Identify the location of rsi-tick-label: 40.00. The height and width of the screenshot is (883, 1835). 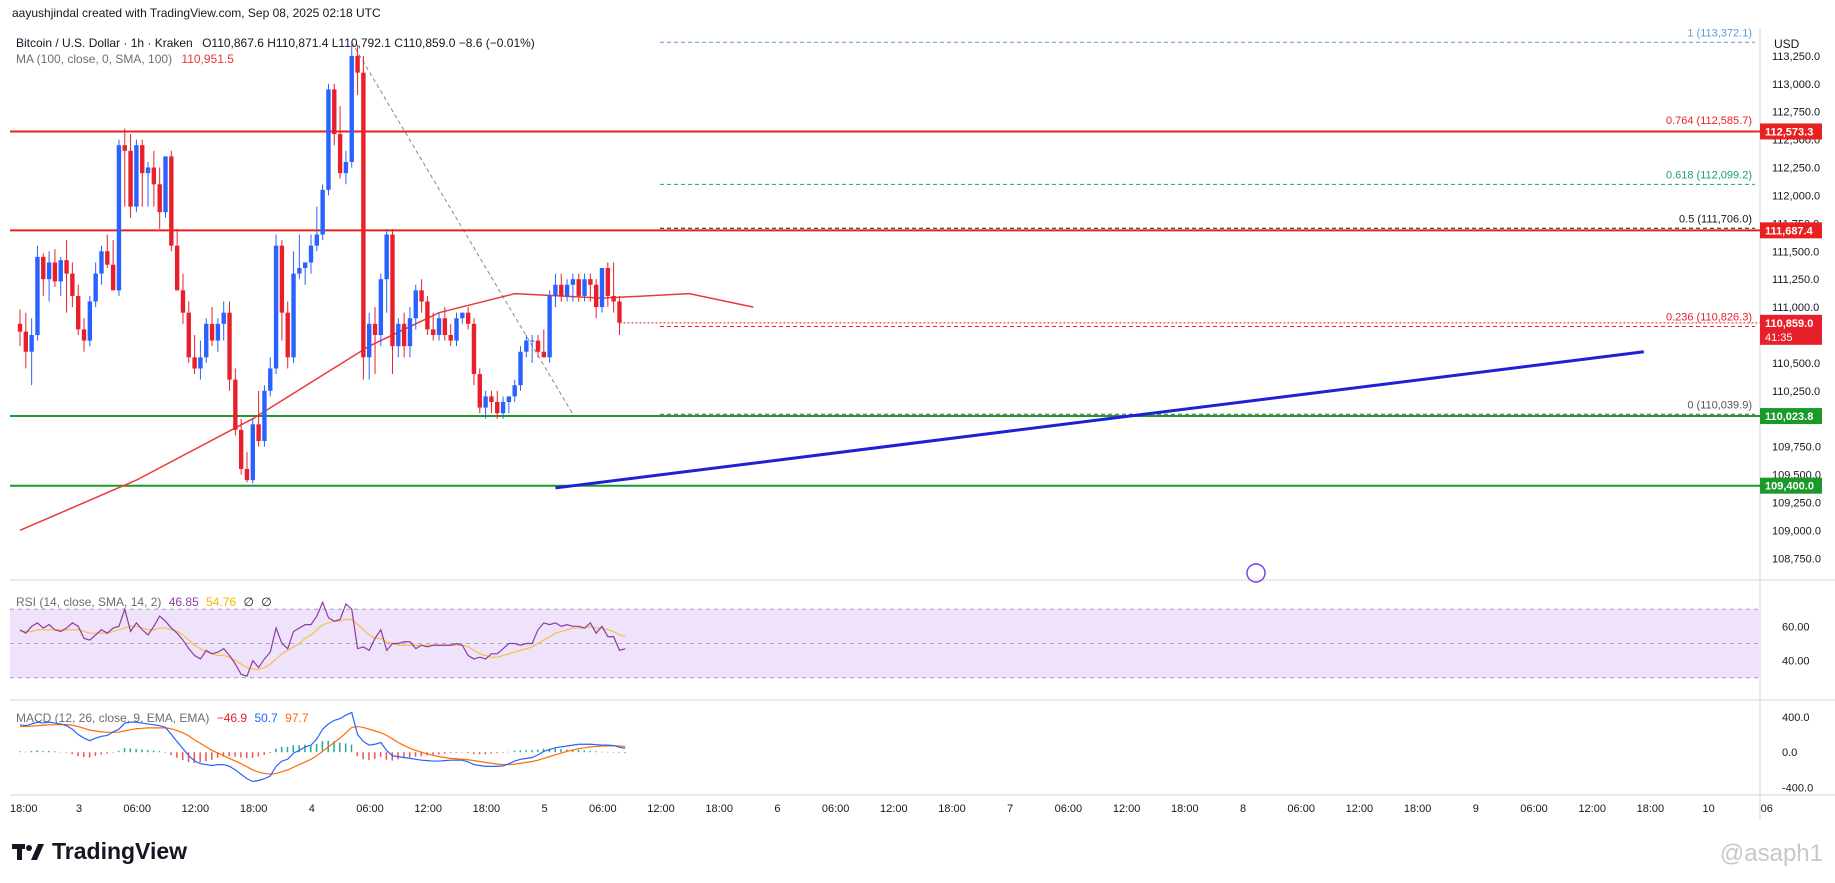
(1796, 662).